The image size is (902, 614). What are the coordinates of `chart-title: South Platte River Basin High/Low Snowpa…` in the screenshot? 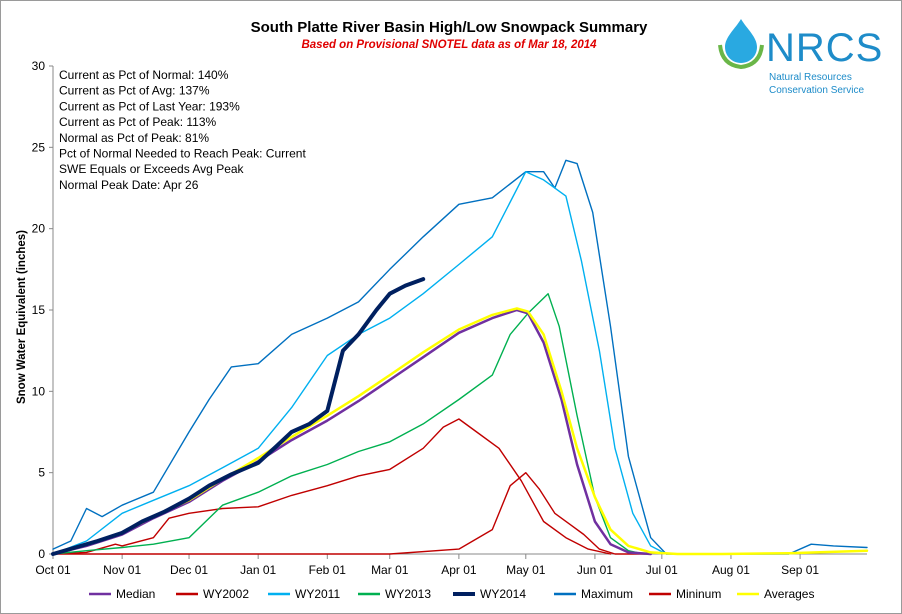 It's located at (449, 27).